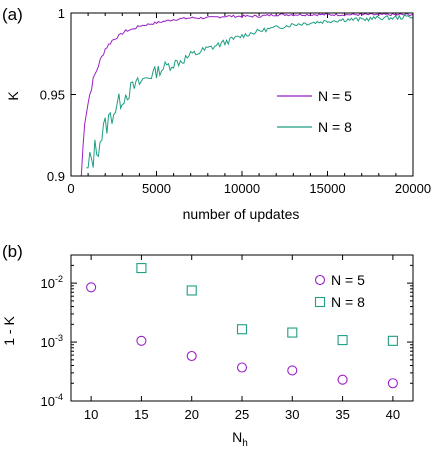  I want to click on panel-b-label: (b), so click(12, 251).